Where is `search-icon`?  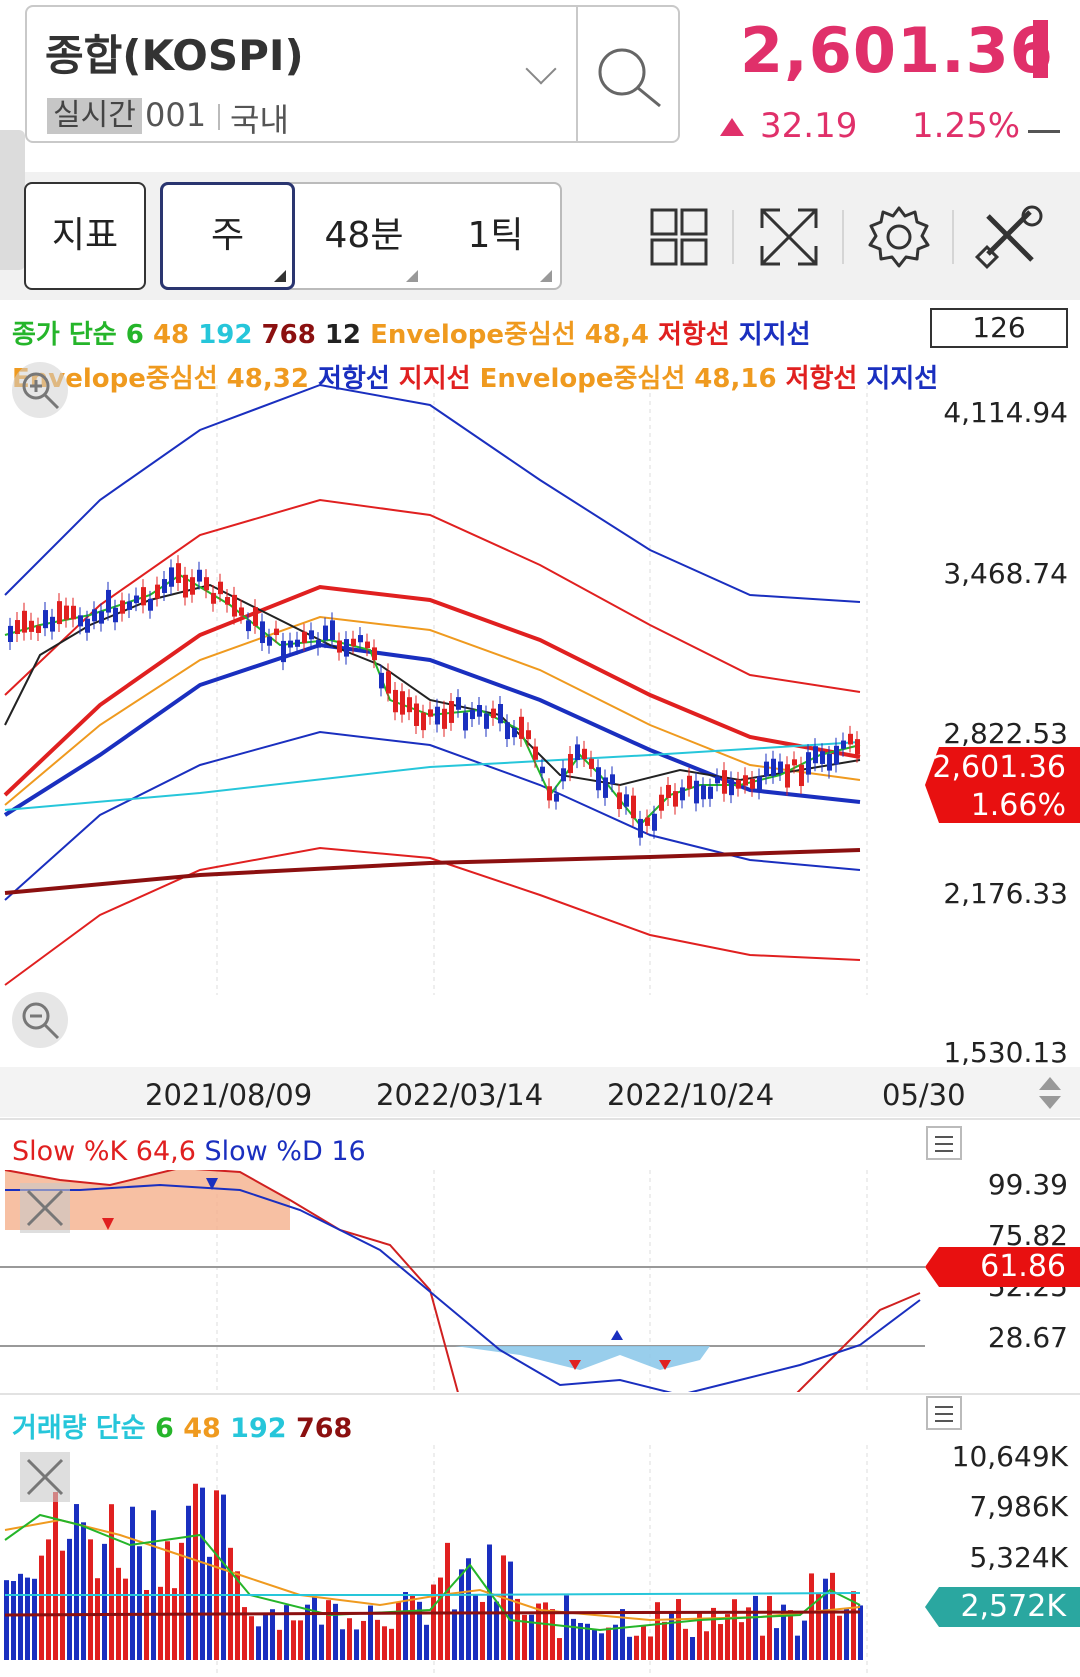 search-icon is located at coordinates (630, 75).